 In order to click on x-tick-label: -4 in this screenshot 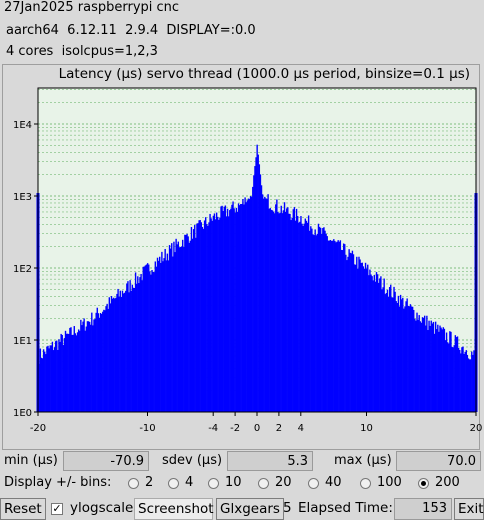, I will do `click(213, 428)`.